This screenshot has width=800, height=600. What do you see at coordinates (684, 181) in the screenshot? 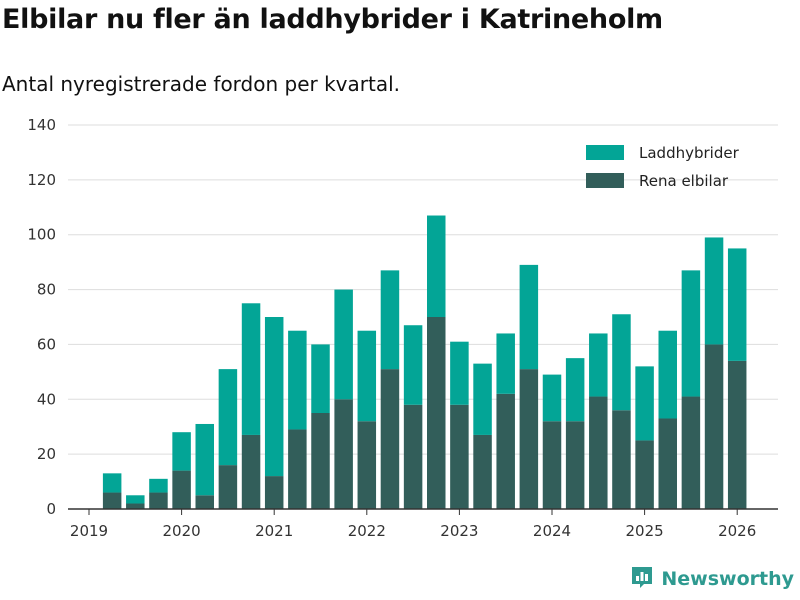
I see `legend-label-rena-elbilar: Rena elbilar` at bounding box center [684, 181].